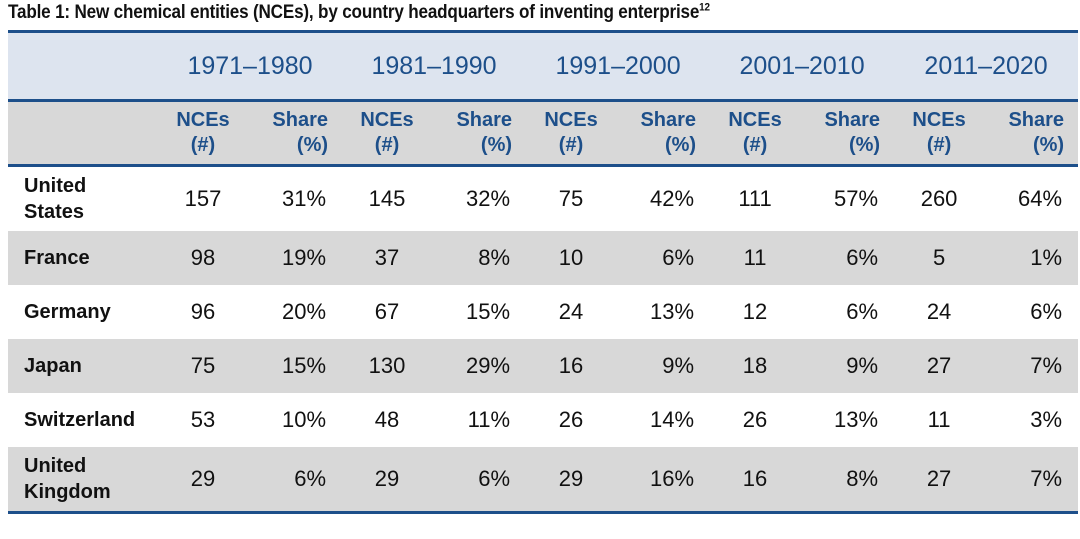  I want to click on country-cell: Switzerland, so click(83, 420).